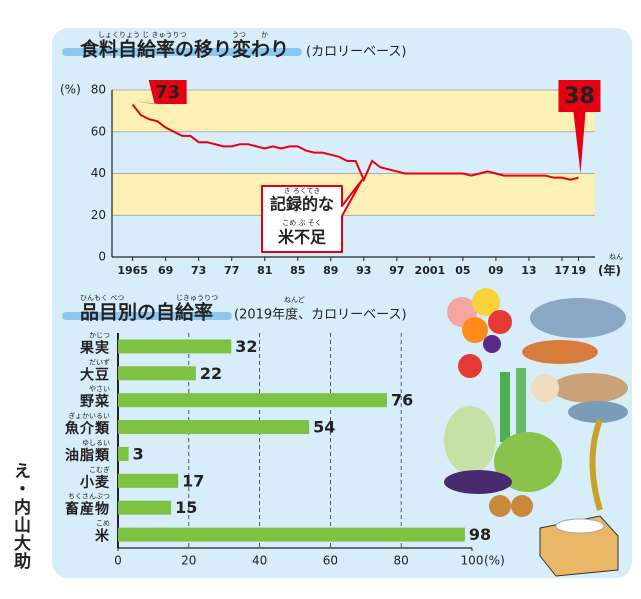 This screenshot has width=641, height=599. I want to click on x-tick-label: 2001, so click(430, 270).